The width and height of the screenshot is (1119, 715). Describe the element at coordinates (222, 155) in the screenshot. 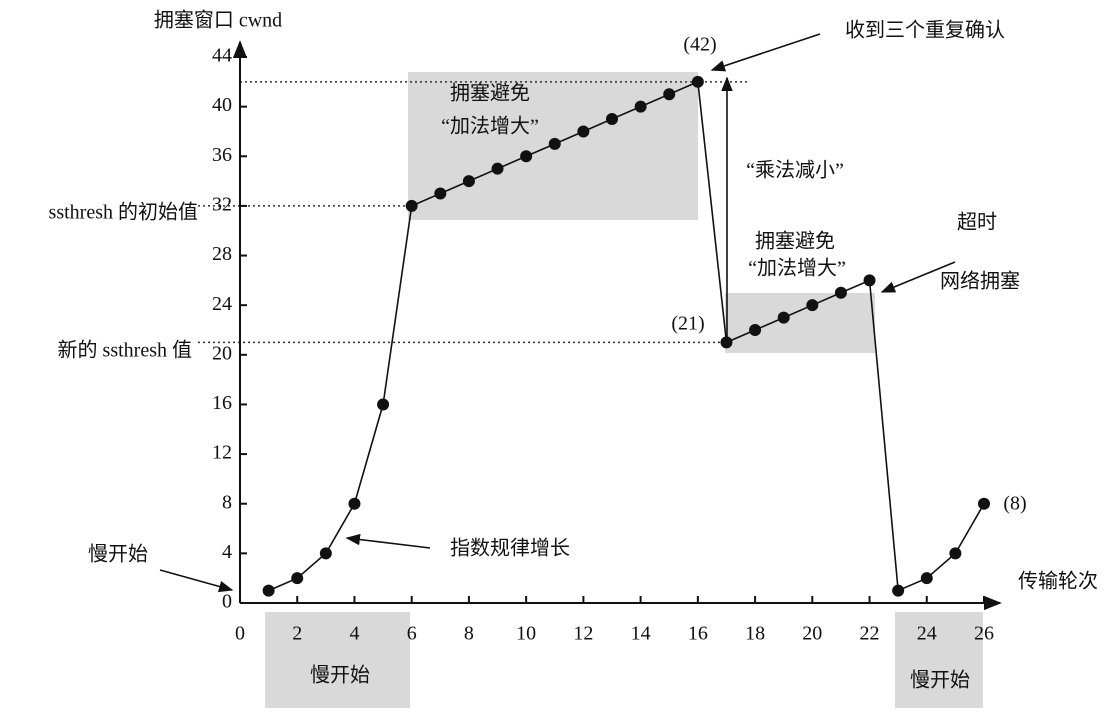

I see `y-tick-label: 36` at that location.